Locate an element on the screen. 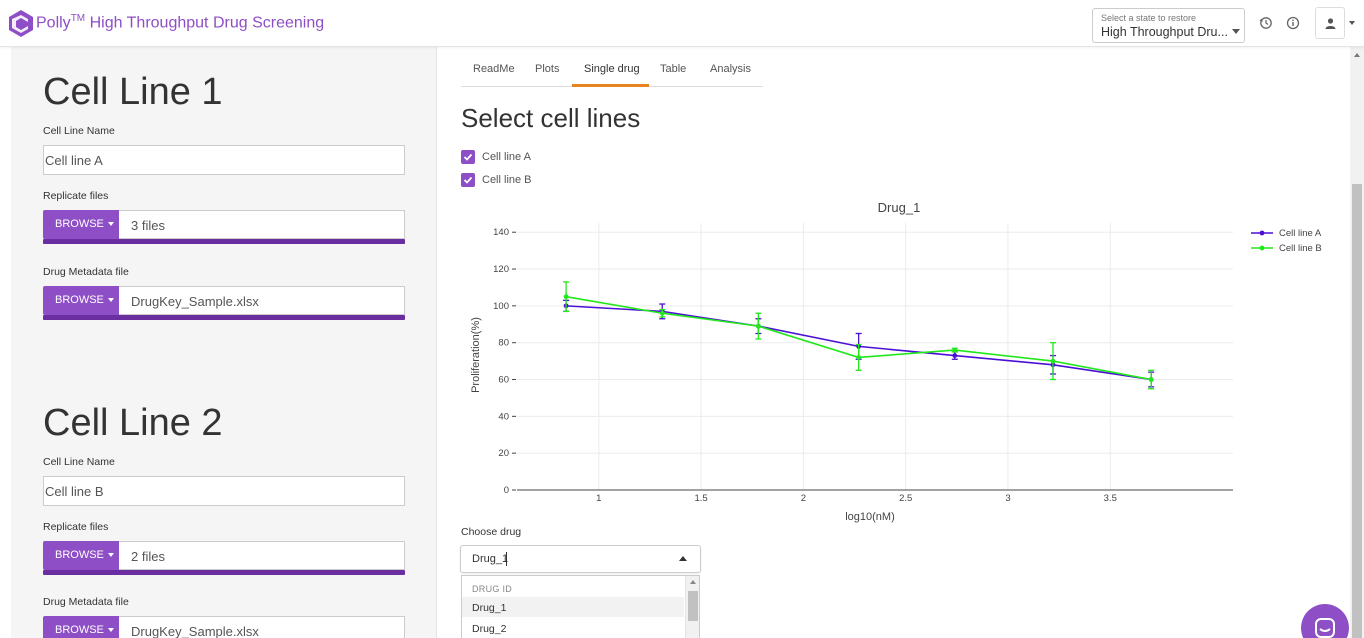 Image resolution: width=1364 pixels, height=638 pixels. chevron-down-icon is located at coordinates (1236, 31).